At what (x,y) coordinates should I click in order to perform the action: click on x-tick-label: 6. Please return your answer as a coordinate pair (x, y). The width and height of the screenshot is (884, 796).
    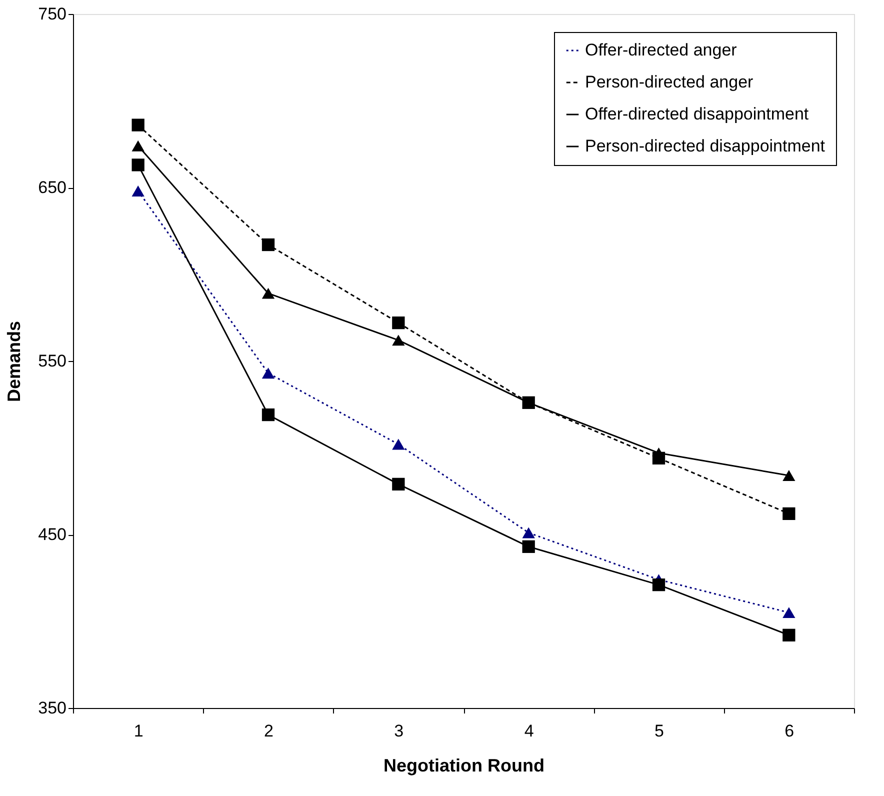
    Looking at the image, I should click on (789, 731).